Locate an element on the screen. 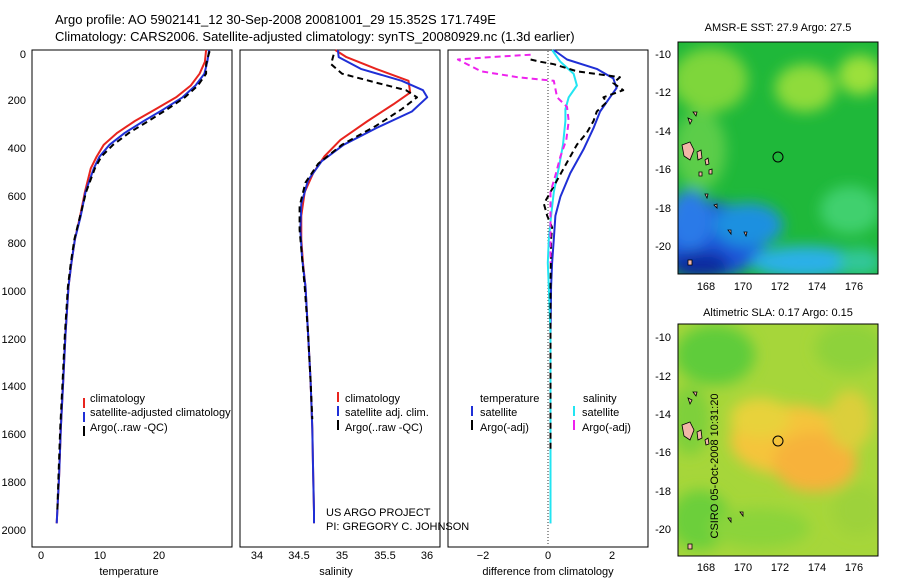 This screenshot has height=580, width=900. sla-map-field is located at coordinates (778, 440).